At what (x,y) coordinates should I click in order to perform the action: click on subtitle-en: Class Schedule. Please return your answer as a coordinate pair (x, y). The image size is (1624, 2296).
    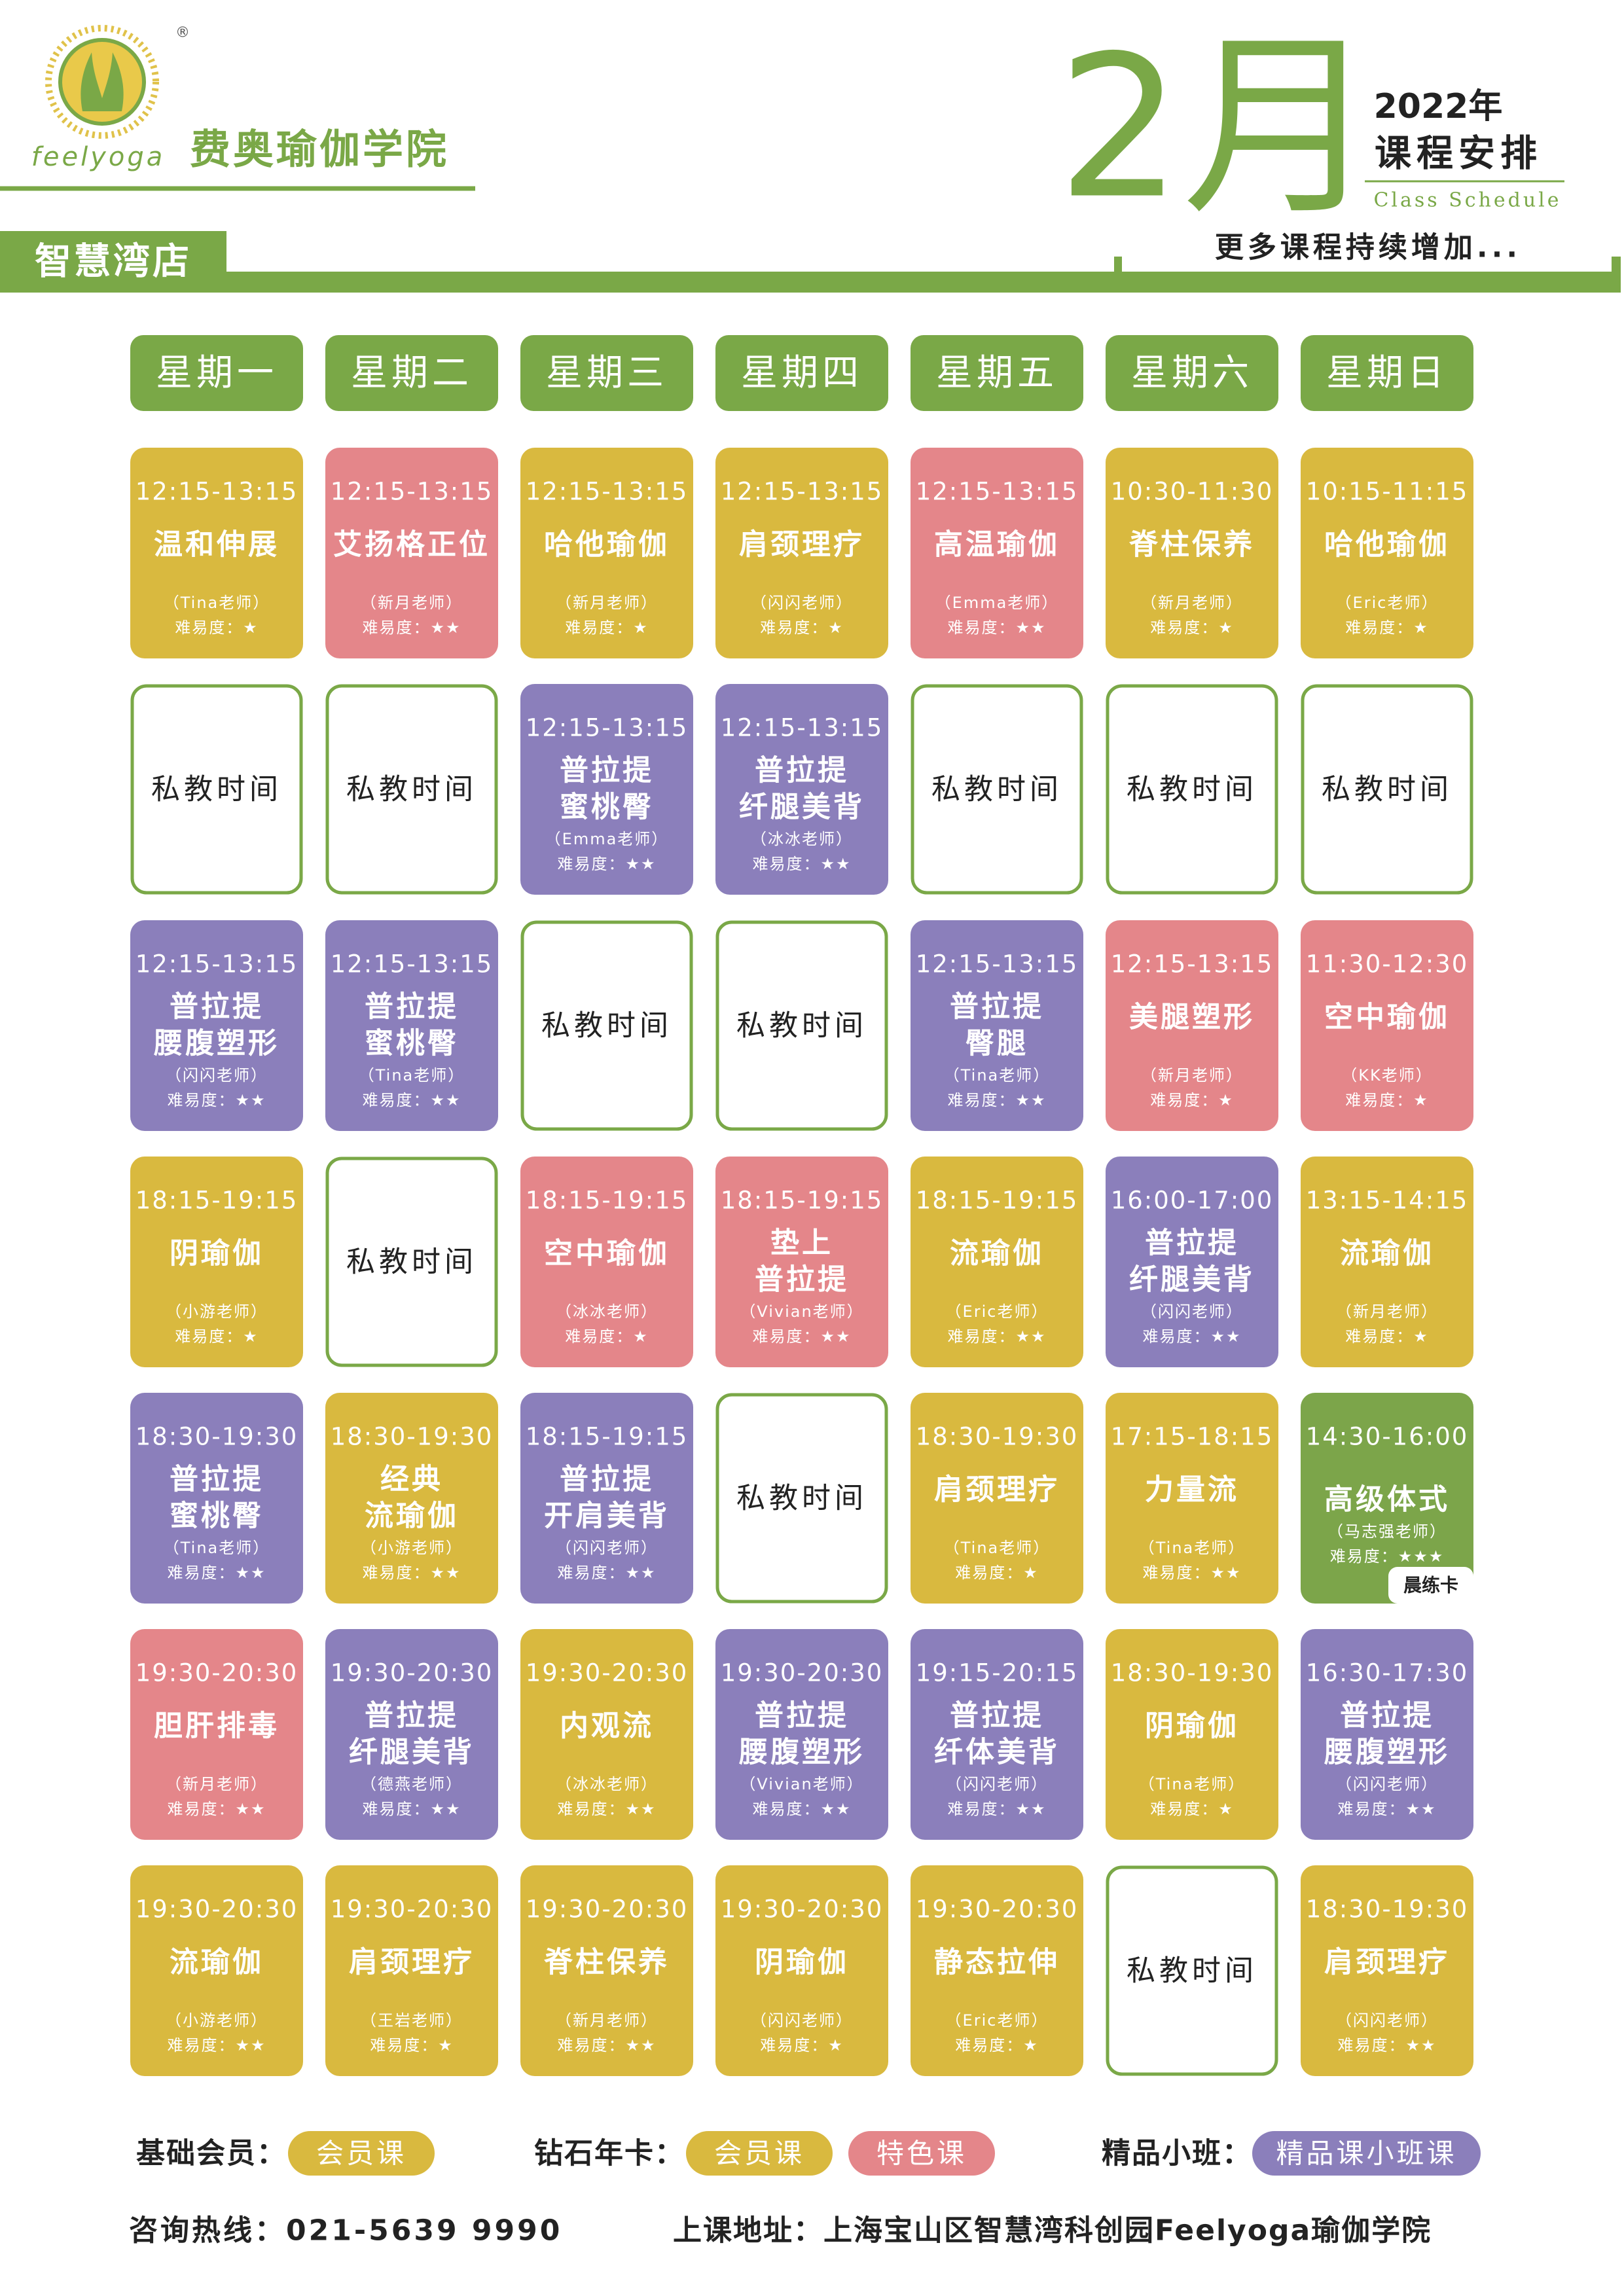
    Looking at the image, I should click on (1467, 200).